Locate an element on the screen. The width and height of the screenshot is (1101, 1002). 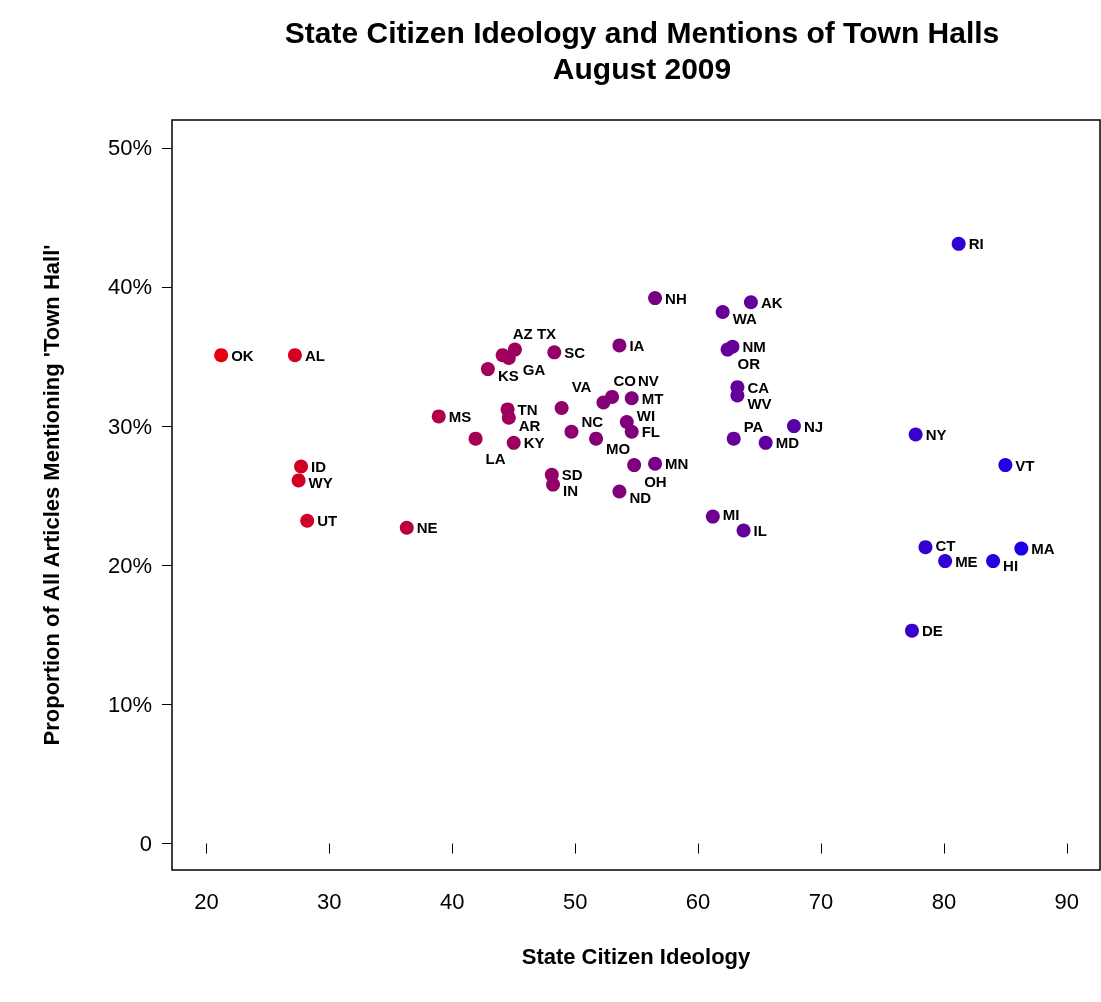
data-label: ID is located at coordinates (319, 466).